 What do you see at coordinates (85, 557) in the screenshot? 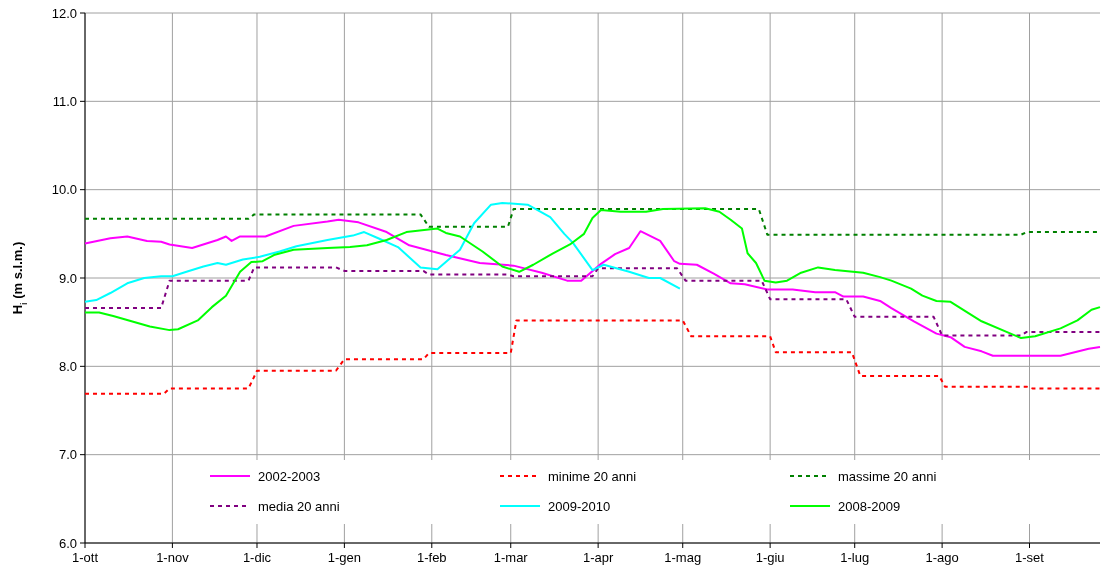
I see `x-tick-label: 1-ott` at bounding box center [85, 557].